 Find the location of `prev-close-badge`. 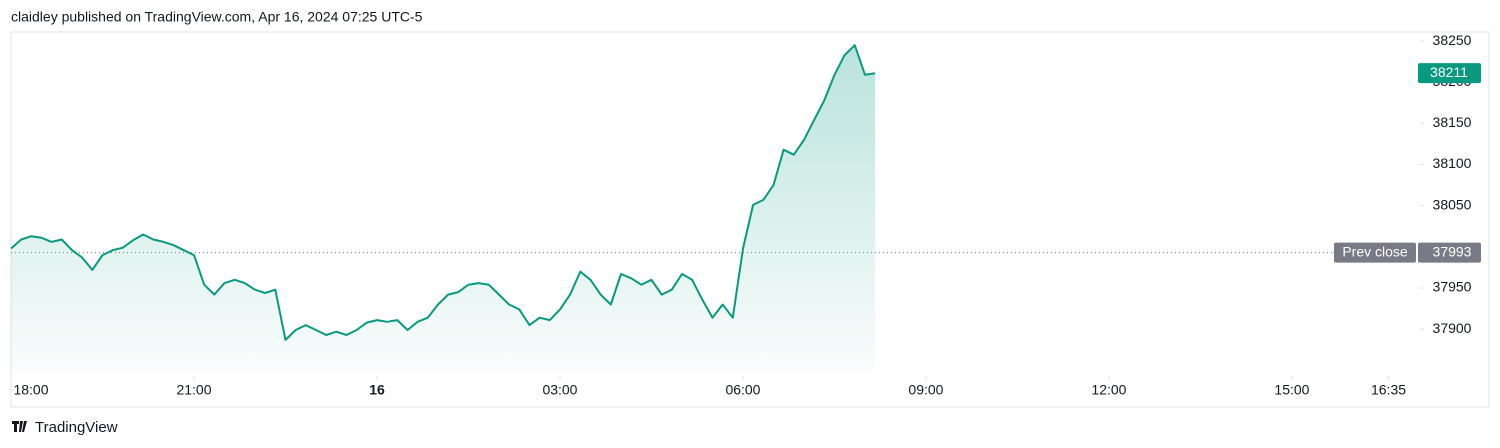

prev-close-badge is located at coordinates (1375, 252).